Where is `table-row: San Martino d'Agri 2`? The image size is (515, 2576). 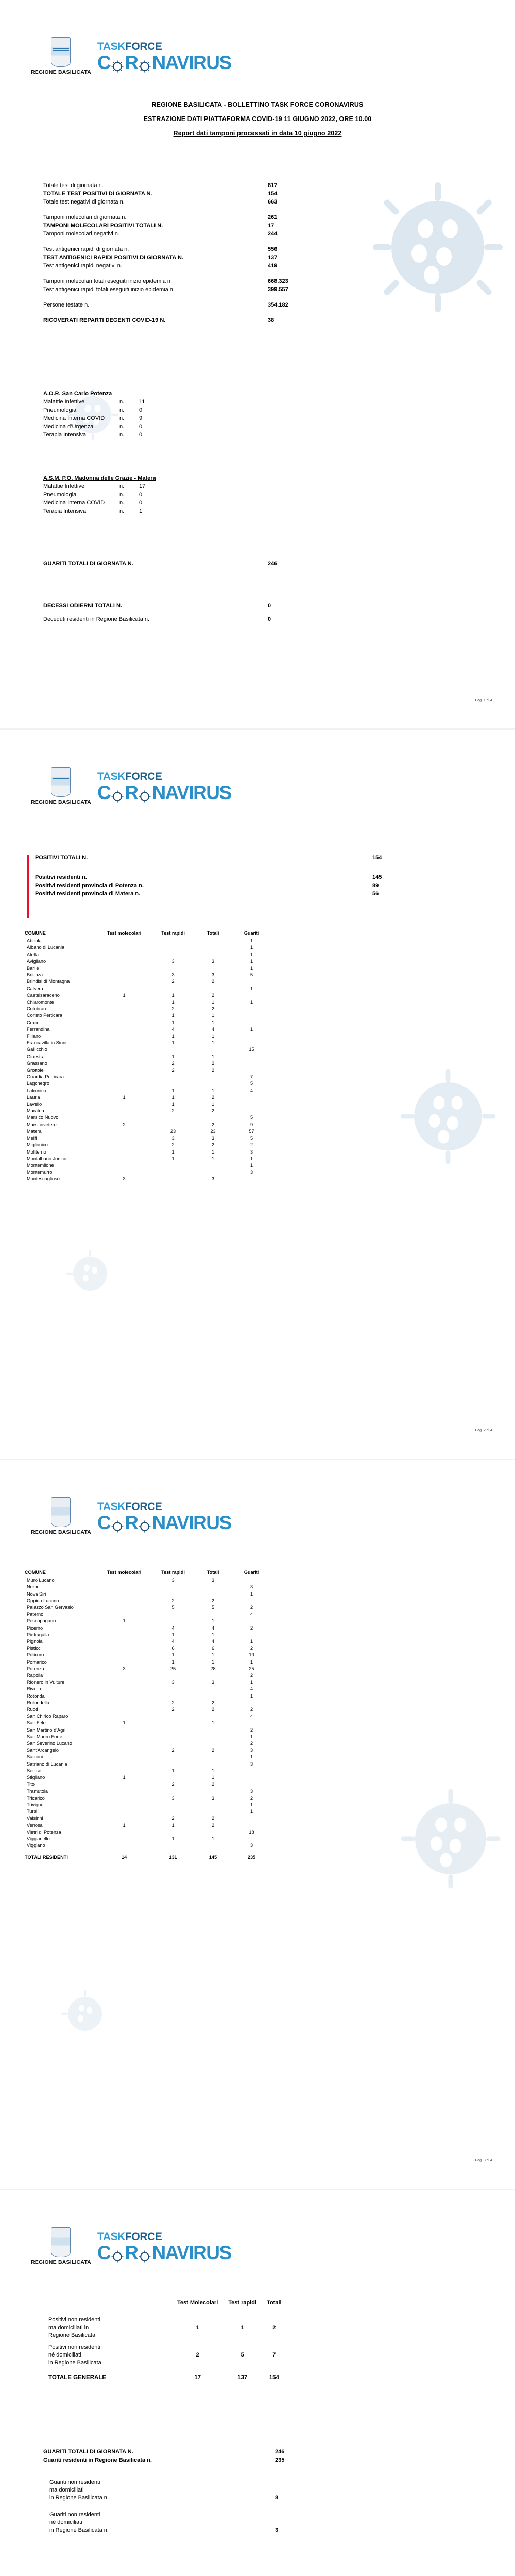 table-row: San Martino d'Agri 2 is located at coordinates (148, 1730).